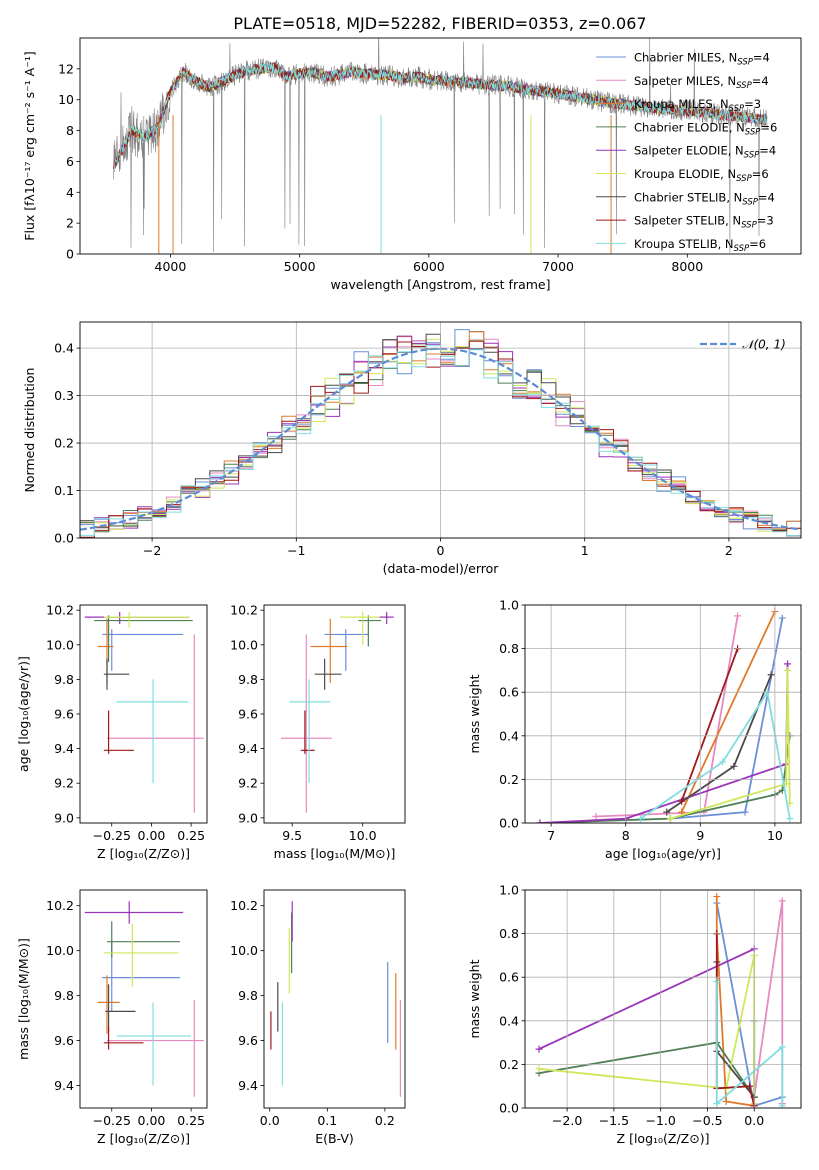  I want to click on legend-label-text: Chabrier ELODIE, N, so click(689, 127).